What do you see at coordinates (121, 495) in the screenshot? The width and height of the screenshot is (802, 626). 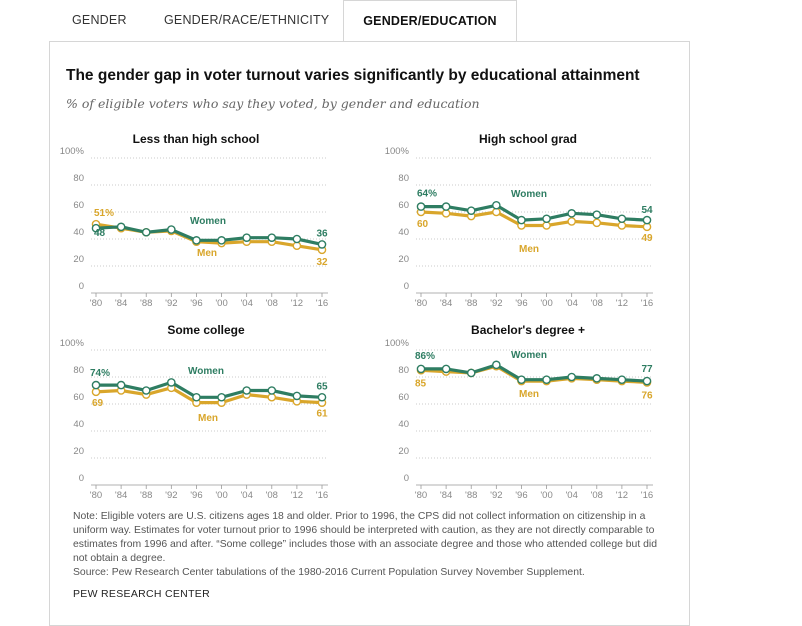 I see `x-tick-label: '84` at bounding box center [121, 495].